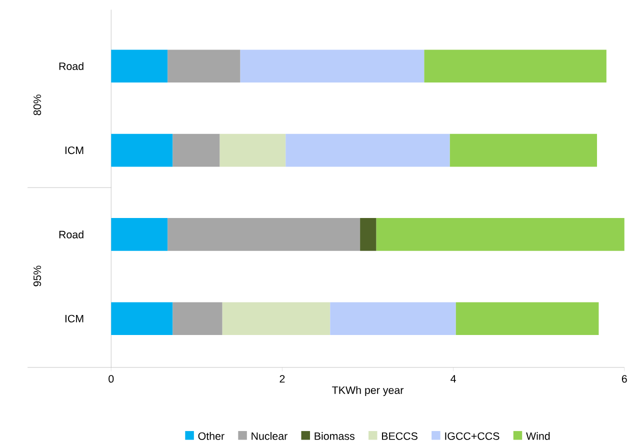 Image resolution: width=638 pixels, height=447 pixels. Describe the element at coordinates (453, 378) in the screenshot. I see `x-tick-label: 4` at that location.